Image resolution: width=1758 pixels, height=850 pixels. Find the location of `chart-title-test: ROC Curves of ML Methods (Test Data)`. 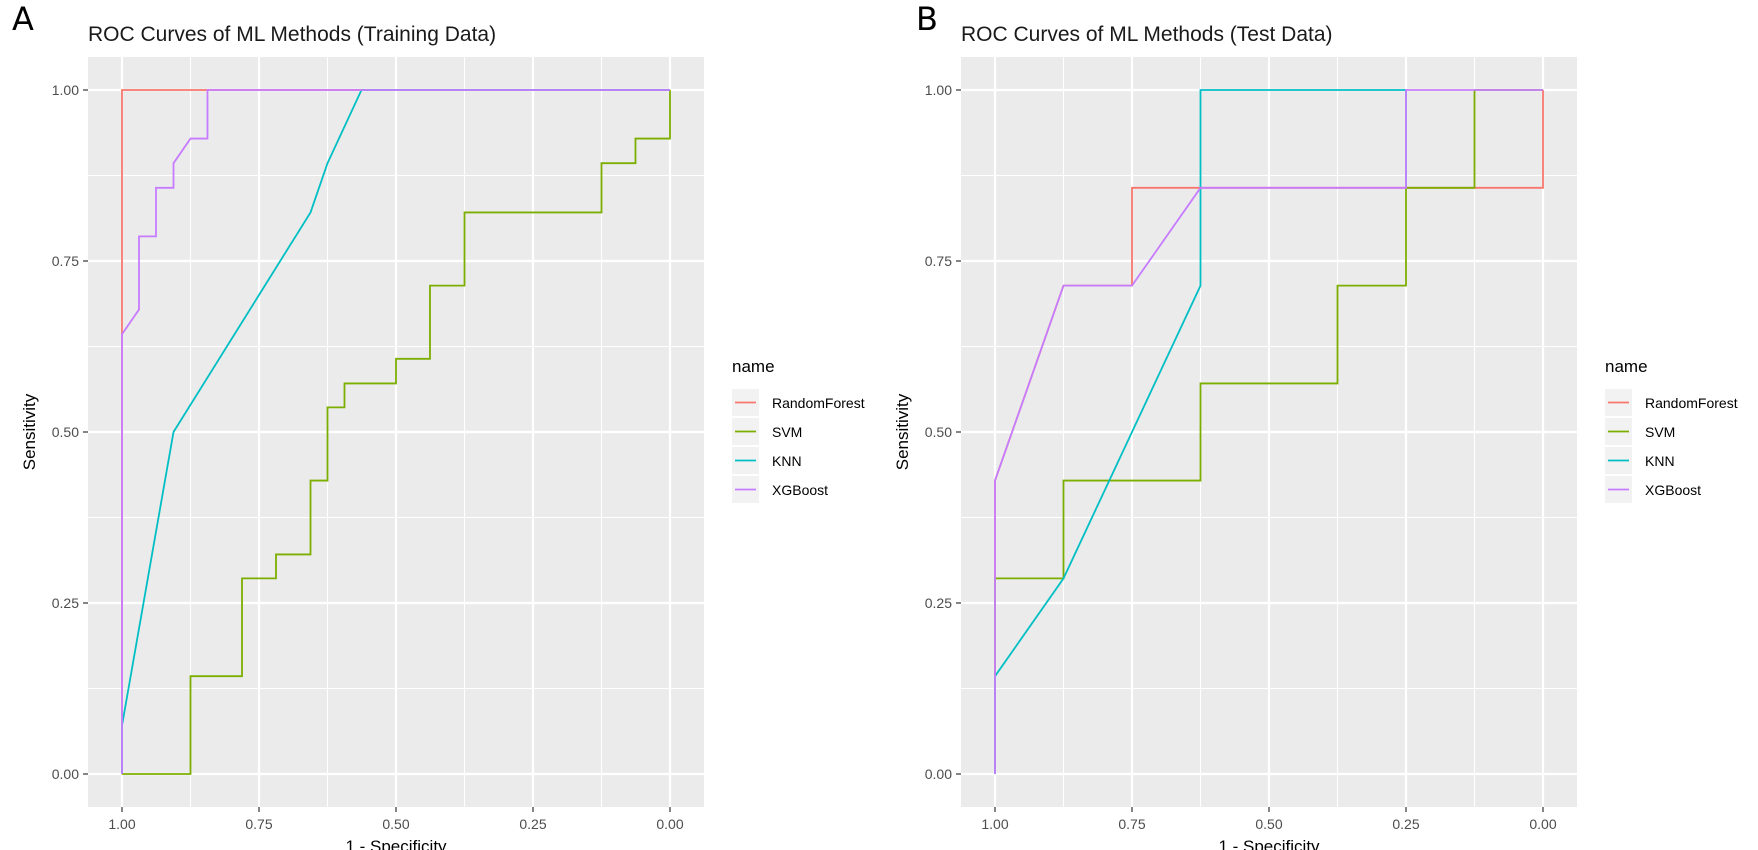

chart-title-test: ROC Curves of ML Methods (Test Data) is located at coordinates (1147, 34).